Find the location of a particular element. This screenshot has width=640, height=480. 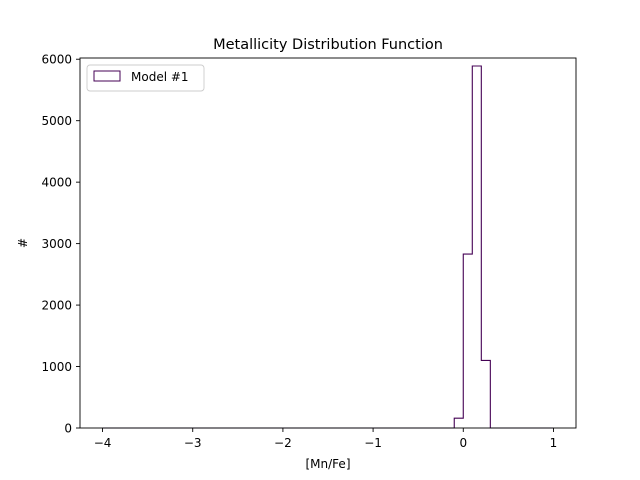

x-tick-label: −1 is located at coordinates (373, 443).